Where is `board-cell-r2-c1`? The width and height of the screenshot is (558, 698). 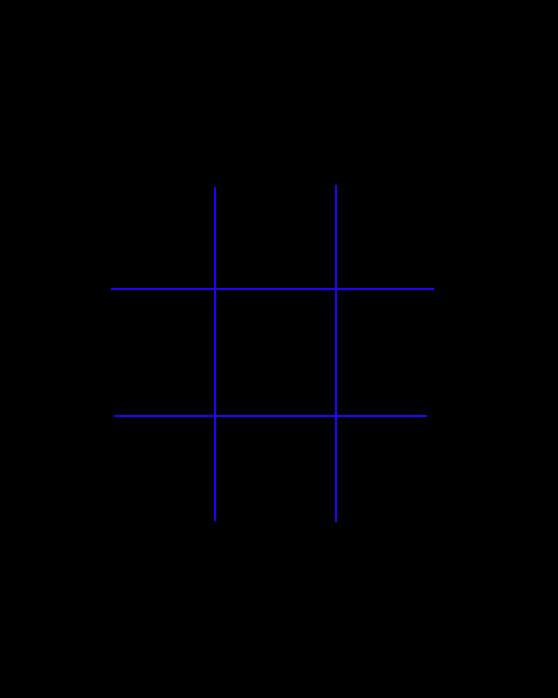
board-cell-r2-c1 is located at coordinates (163, 352).